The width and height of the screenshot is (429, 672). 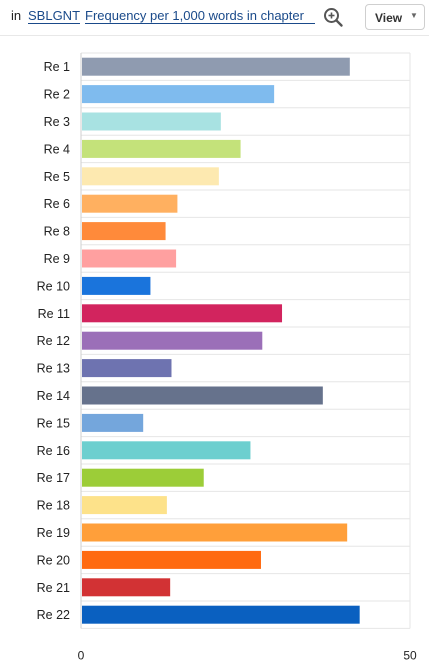 I want to click on category-label: Re 1, so click(x=57, y=67).